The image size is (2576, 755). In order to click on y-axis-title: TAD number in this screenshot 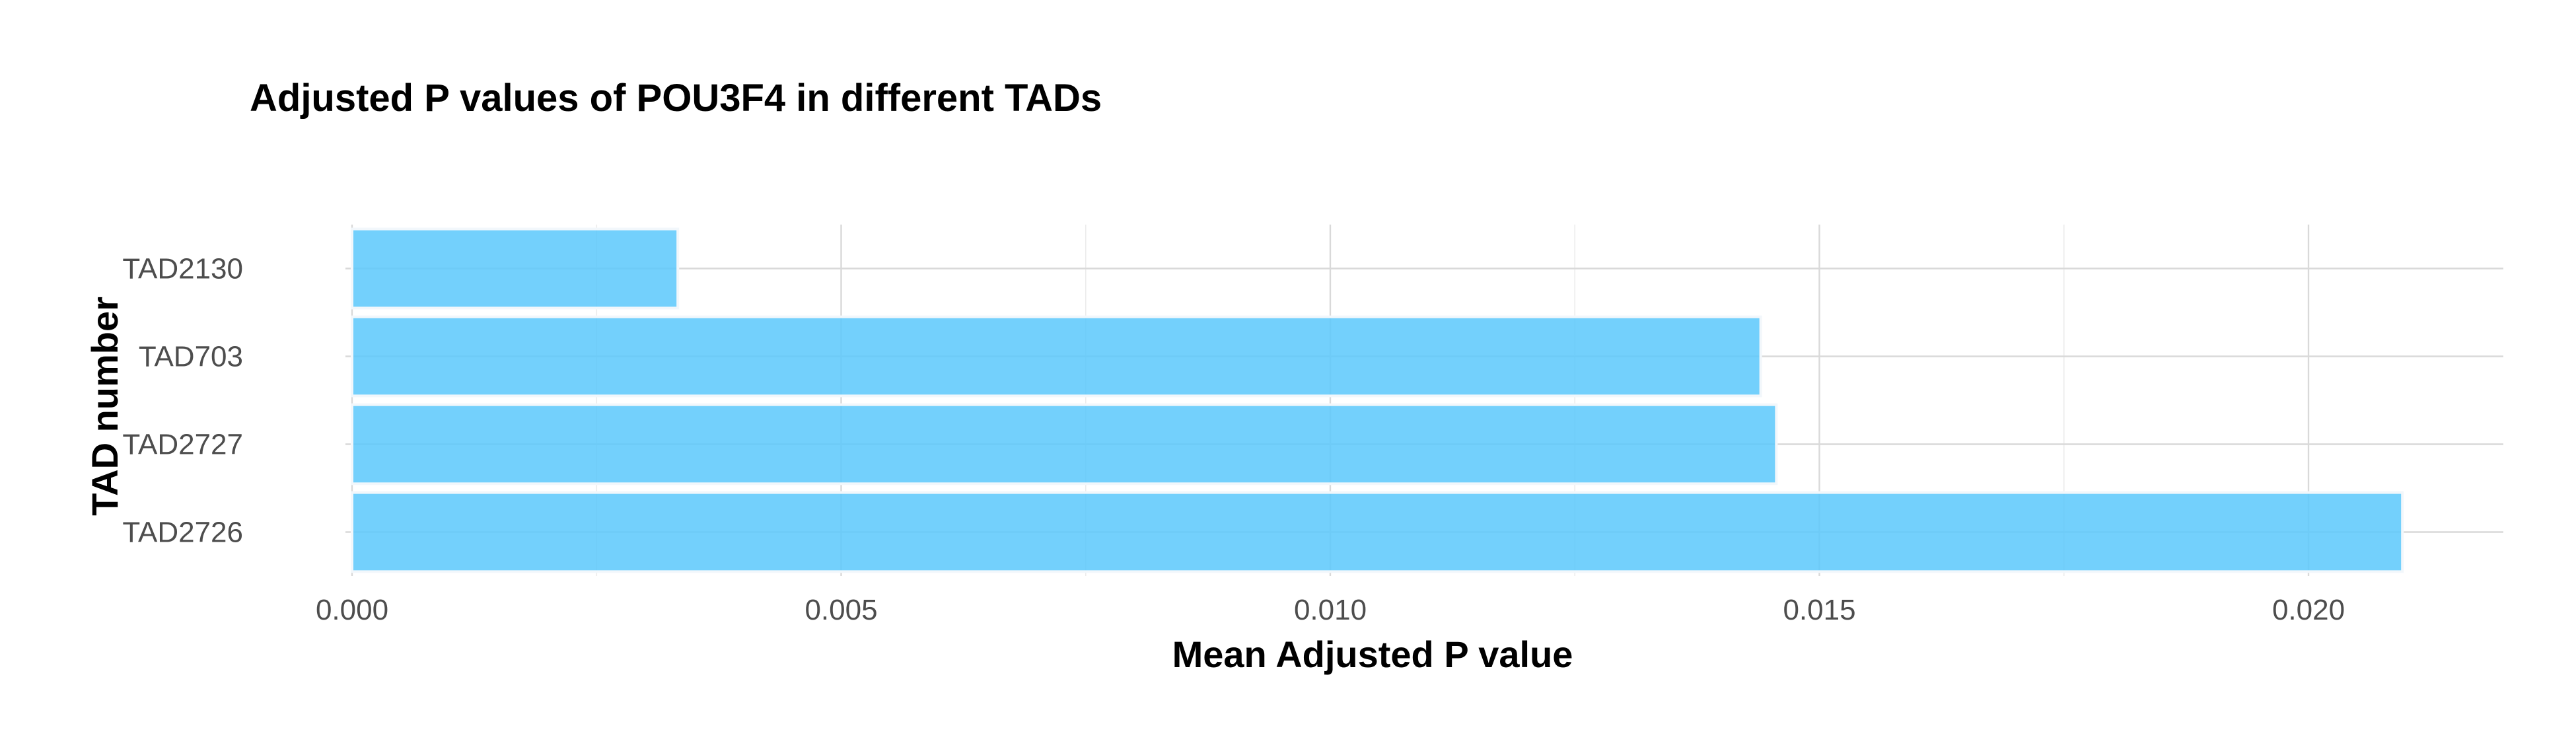, I will do `click(105, 407)`.